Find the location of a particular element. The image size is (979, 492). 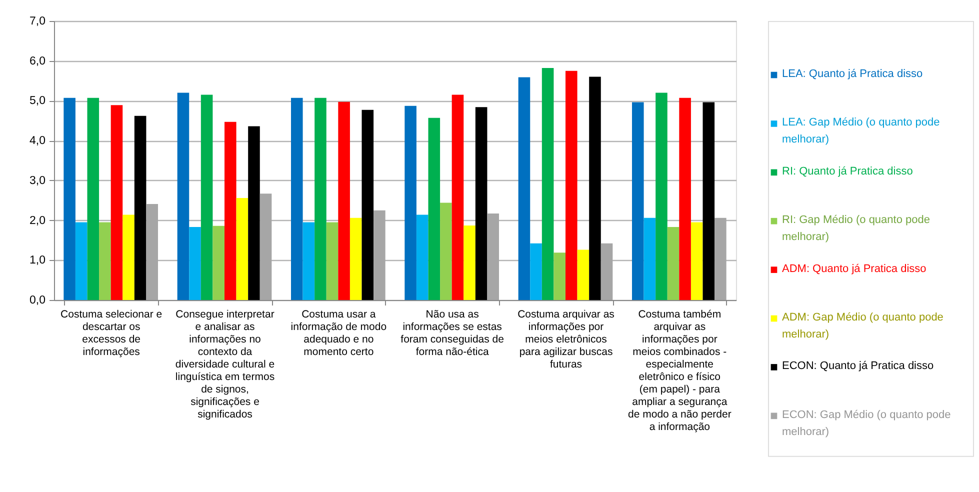

legend-label: RI: Quanto já Pratica disso is located at coordinates (847, 171).